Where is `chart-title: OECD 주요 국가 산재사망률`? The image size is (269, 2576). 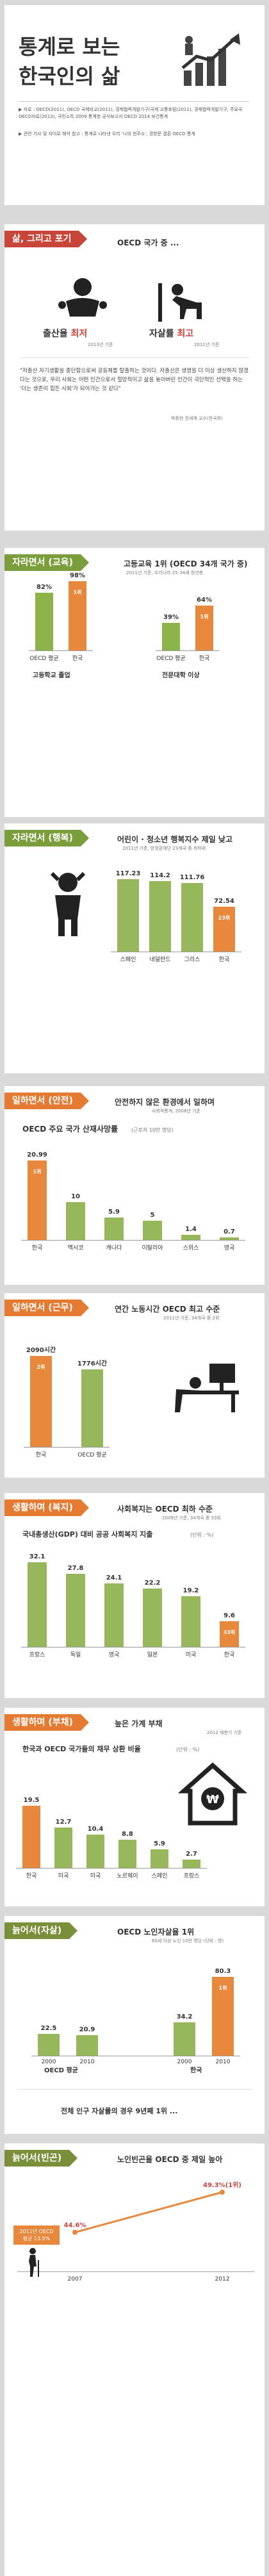
chart-title: OECD 주요 국가 산재사망률 is located at coordinates (70, 1129).